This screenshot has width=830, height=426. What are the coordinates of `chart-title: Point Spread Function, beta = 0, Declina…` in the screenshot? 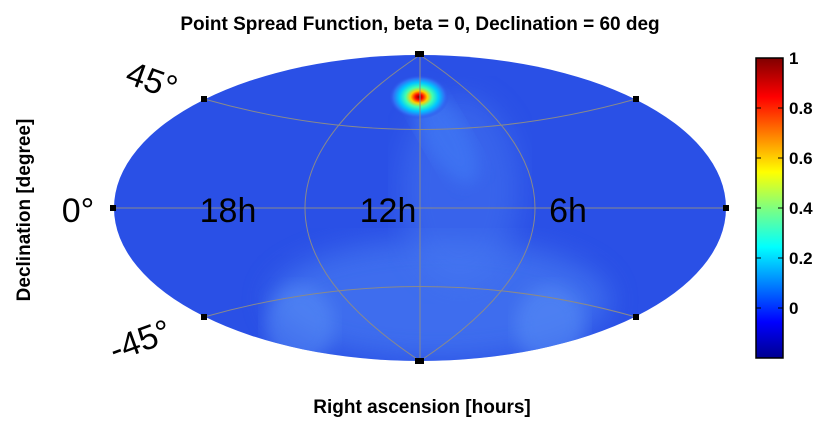 It's located at (419, 24).